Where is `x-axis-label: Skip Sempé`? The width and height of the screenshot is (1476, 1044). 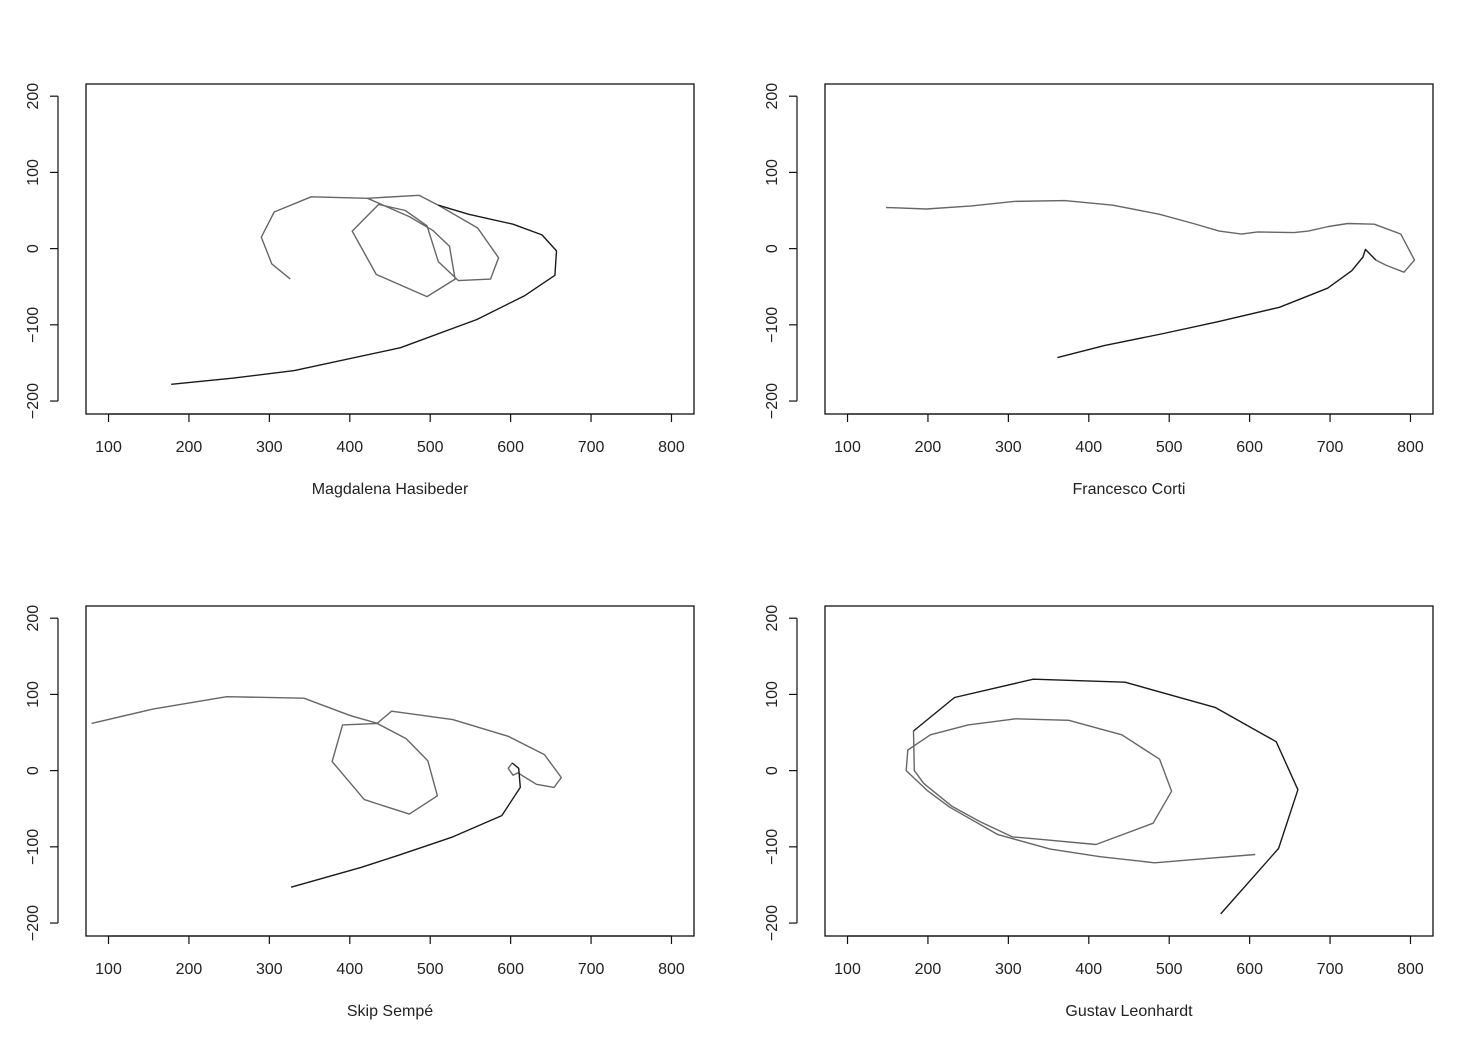 x-axis-label: Skip Sempé is located at coordinates (390, 1011).